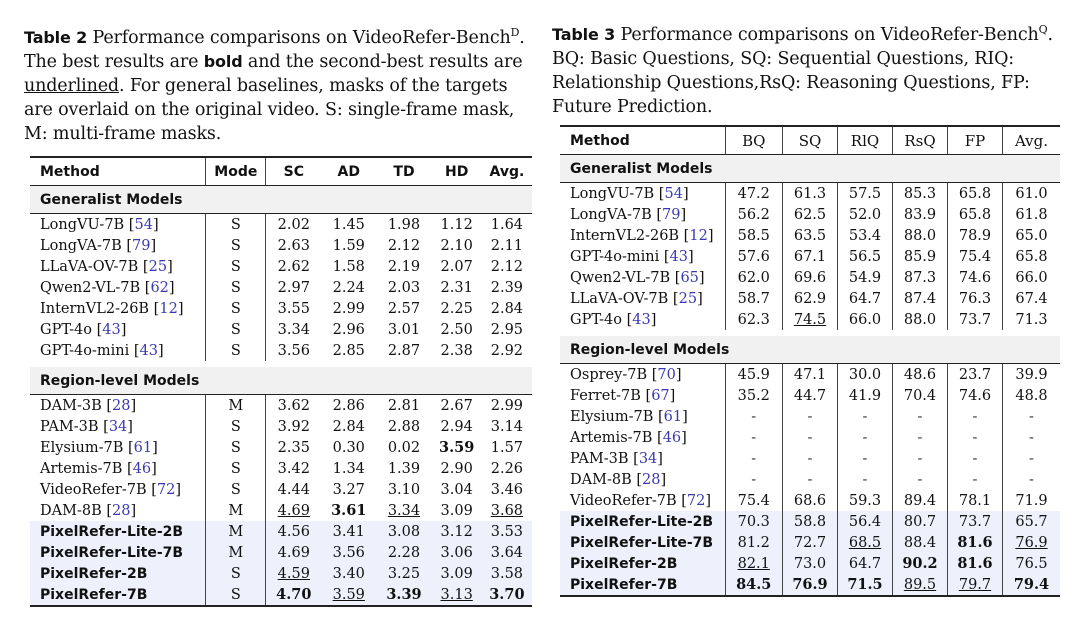 The height and width of the screenshot is (633, 1080). I want to click on method-cell: PAM-3B [34], so click(86, 426).